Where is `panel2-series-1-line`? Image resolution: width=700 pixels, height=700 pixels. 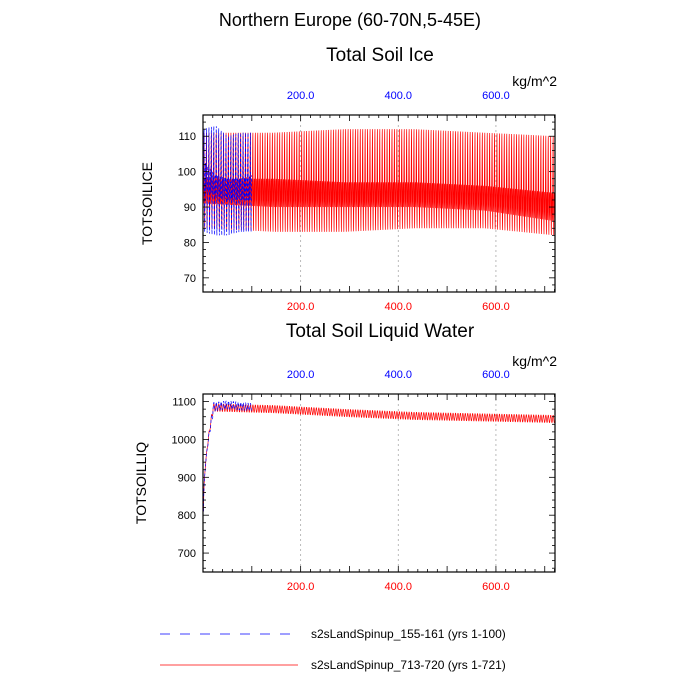
panel2-series-1-line is located at coordinates (227, 456).